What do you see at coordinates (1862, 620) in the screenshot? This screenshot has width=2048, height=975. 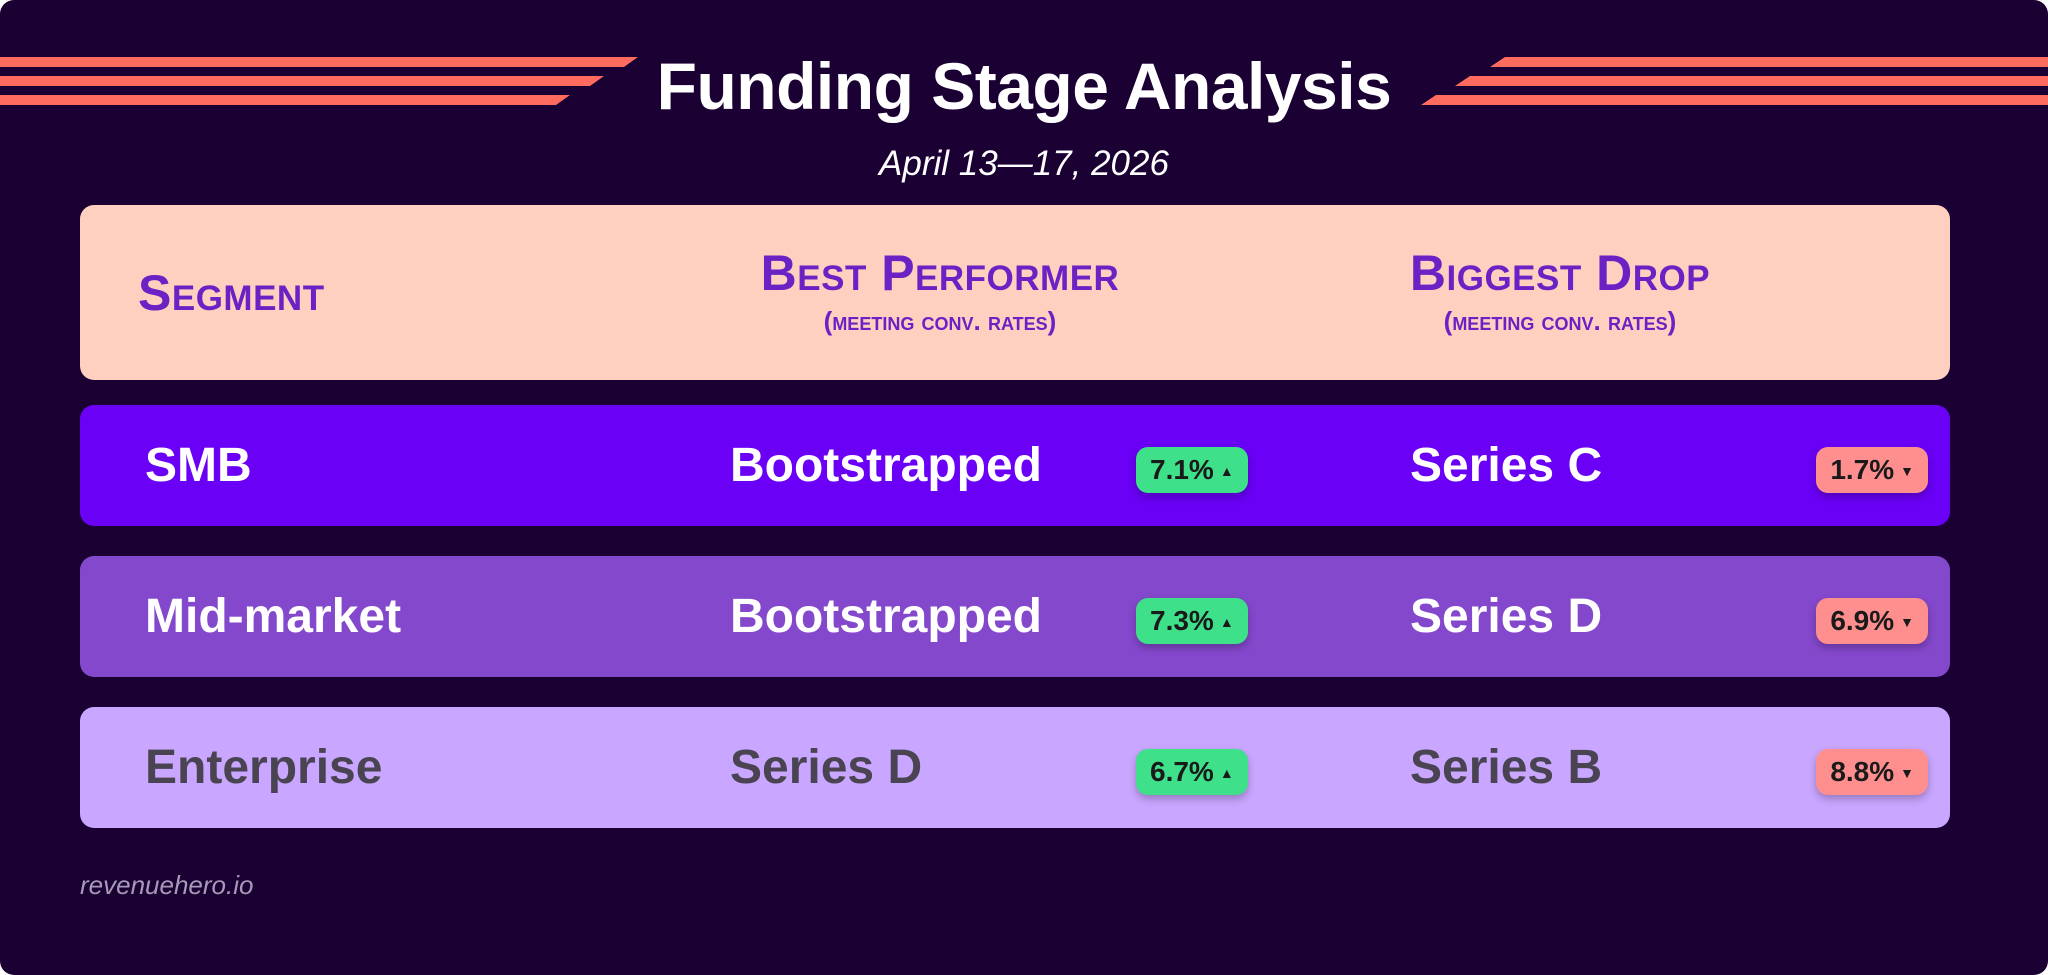 I see `decrease-value: 6.9%` at bounding box center [1862, 620].